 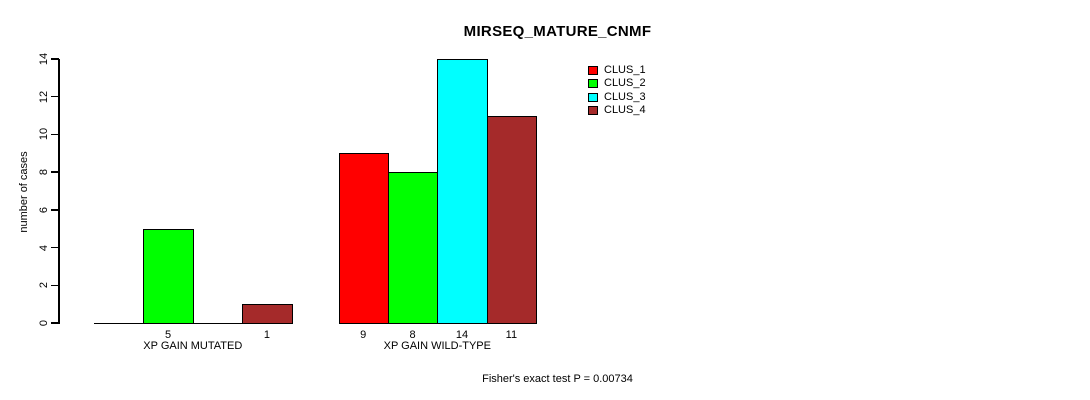 What do you see at coordinates (625, 96) in the screenshot?
I see `legend-label: CLUS_3` at bounding box center [625, 96].